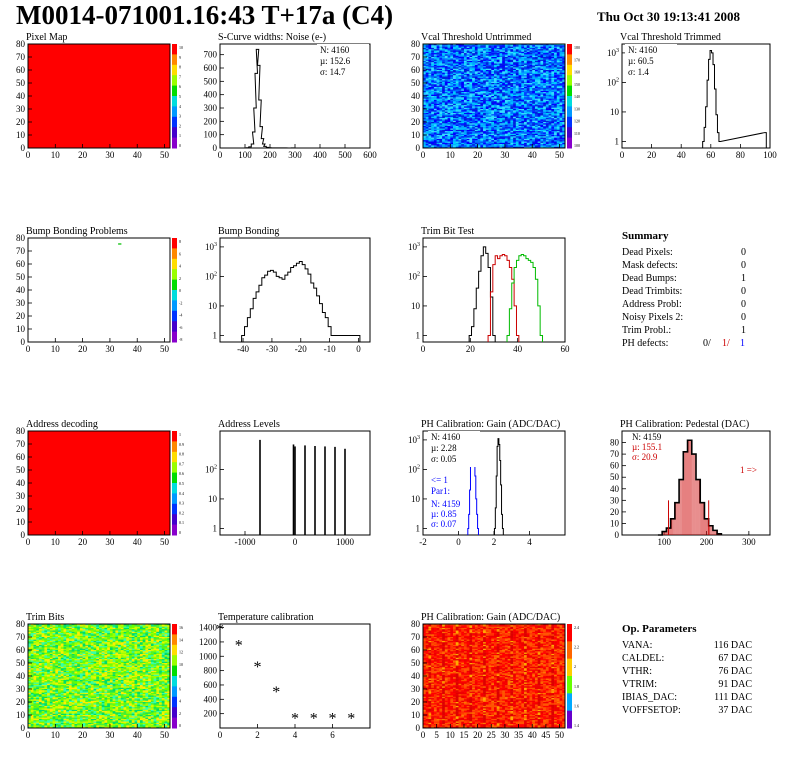  What do you see at coordinates (21, 470) in the screenshot?
I see `y-tick-label: 50` at bounding box center [21, 470].